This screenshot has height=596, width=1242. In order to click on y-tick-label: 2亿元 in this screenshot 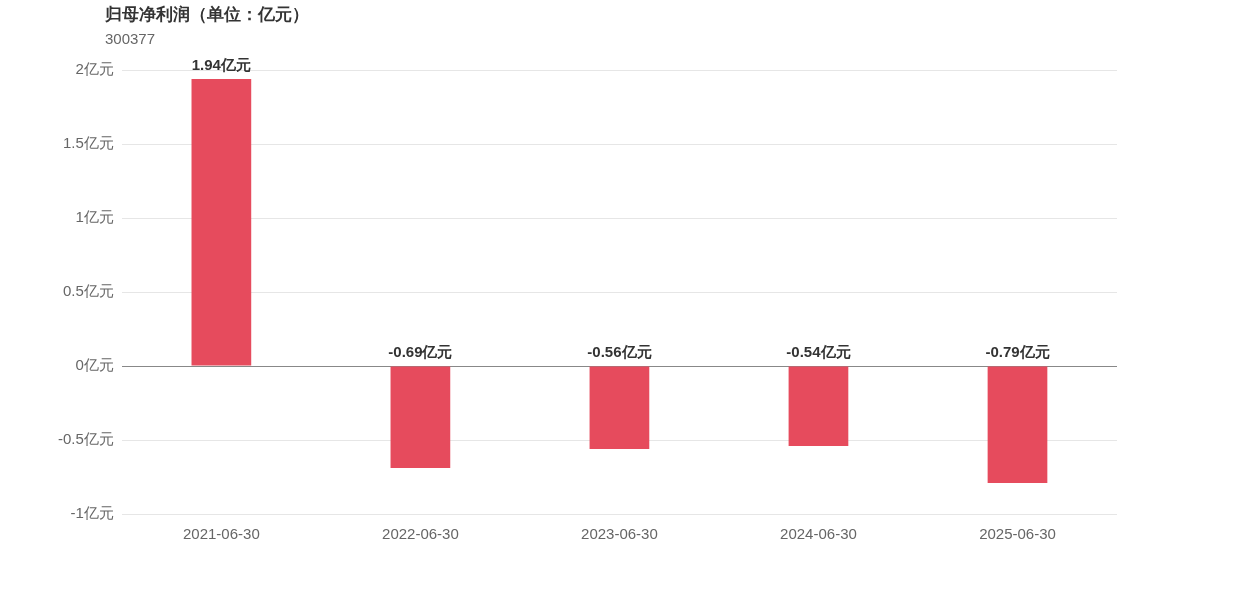, I will do `click(94, 69)`.